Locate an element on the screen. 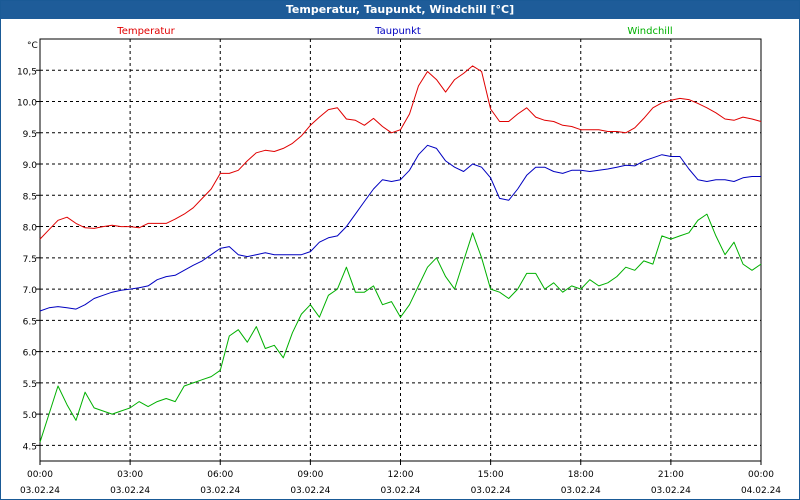  x-tick-time-label: 18:00 is located at coordinates (581, 475).